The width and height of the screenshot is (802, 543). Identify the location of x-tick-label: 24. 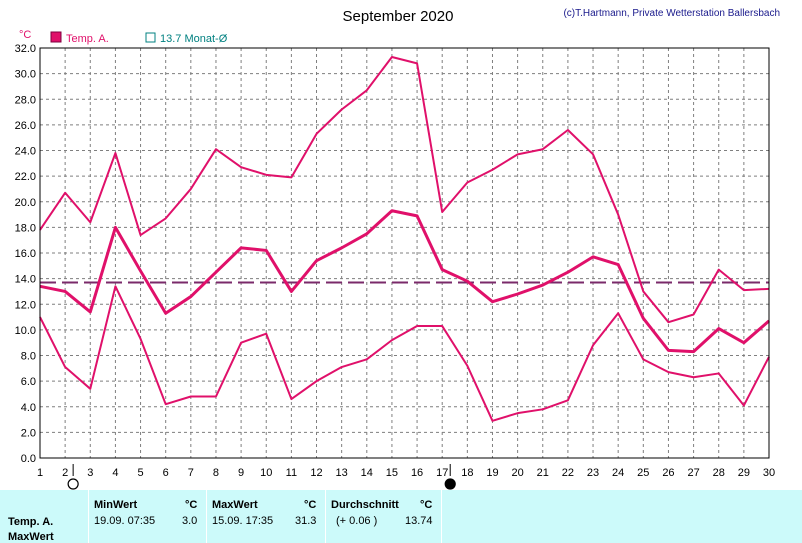
(618, 473).